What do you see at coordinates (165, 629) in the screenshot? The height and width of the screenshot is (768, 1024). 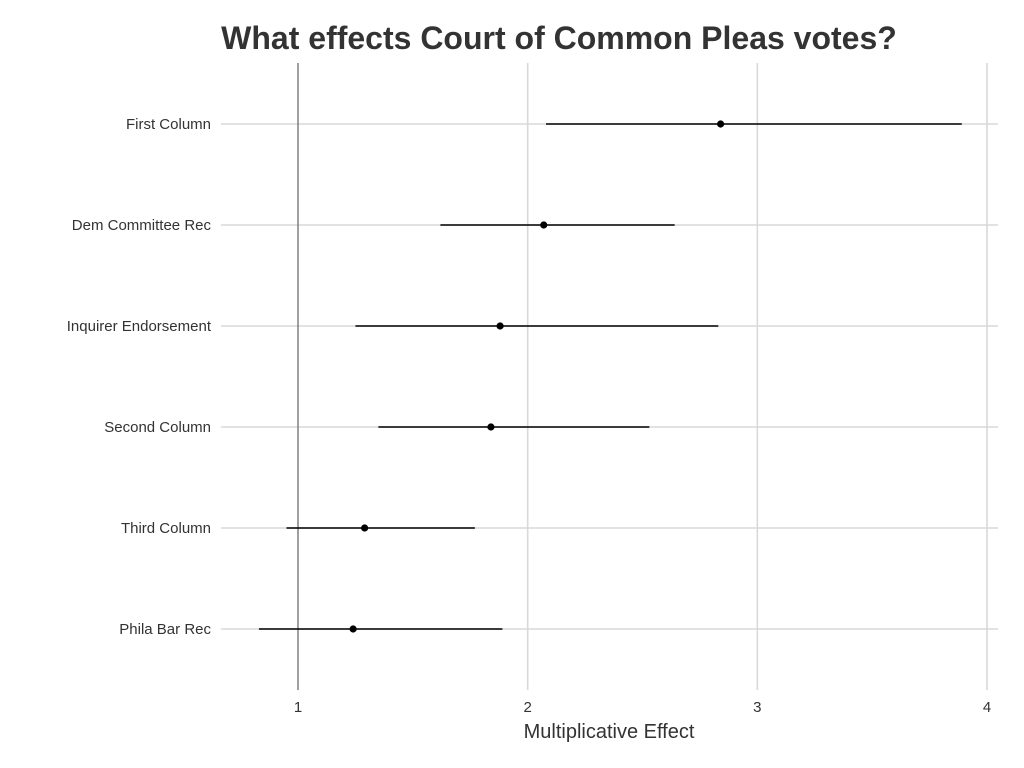 I see `y-tick-label: Phila Bar Rec` at bounding box center [165, 629].